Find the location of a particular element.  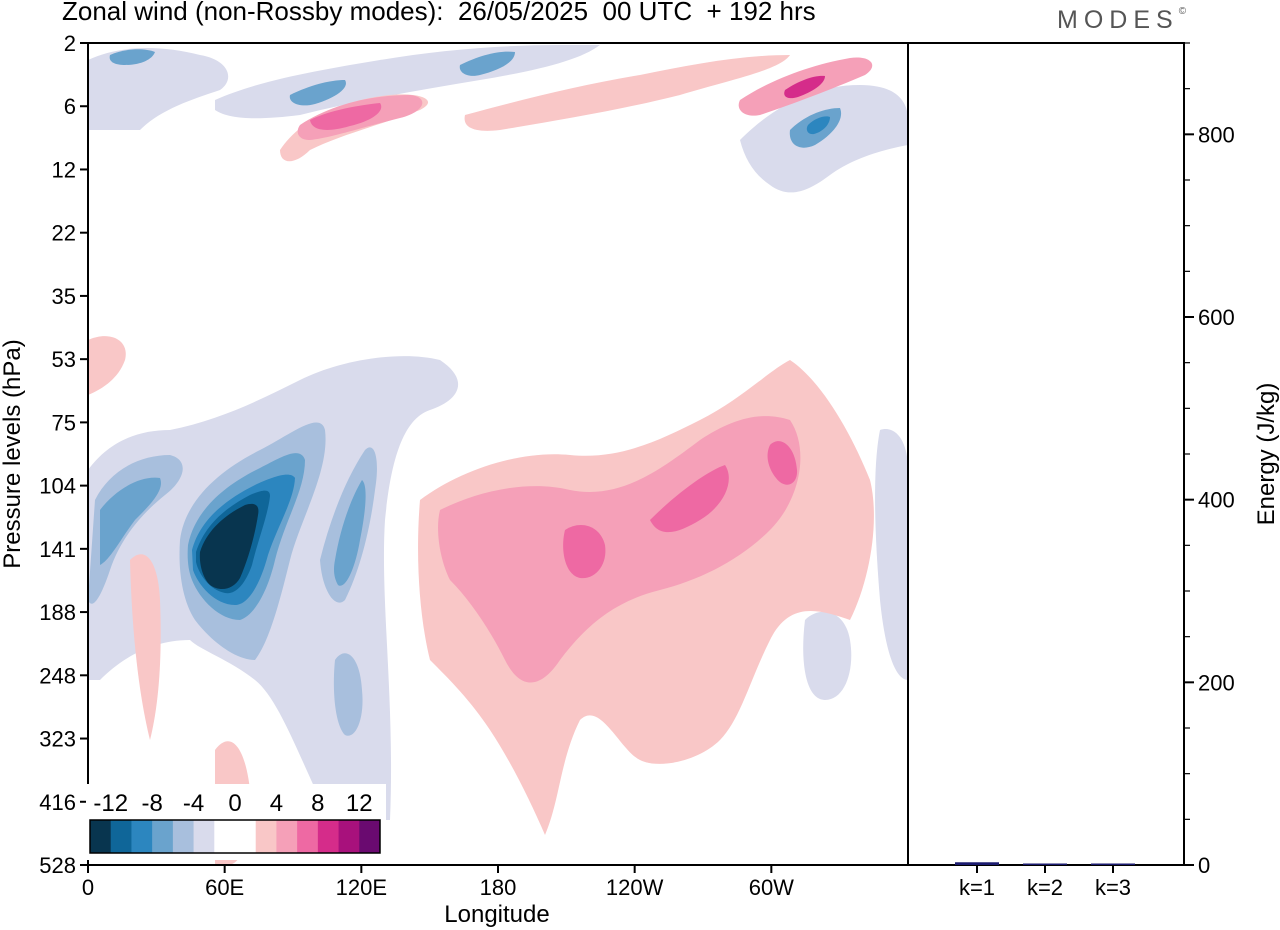

neg-band-east-medium is located at coordinates (350, 533).